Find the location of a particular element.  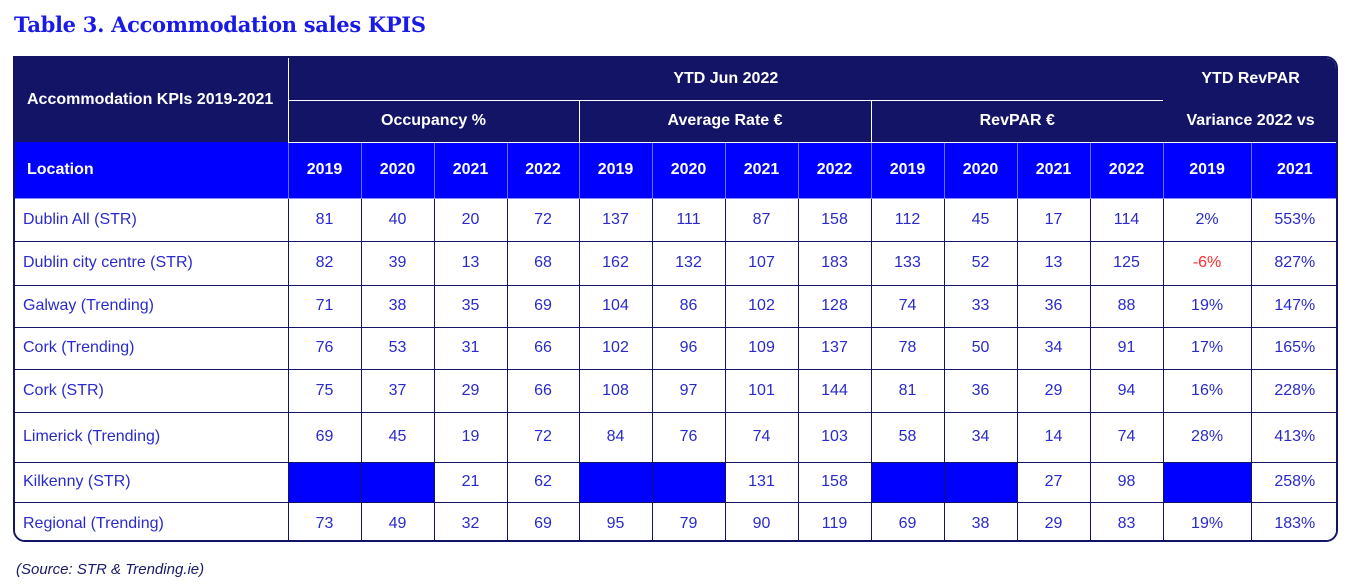

value-cell: 40 is located at coordinates (398, 220).